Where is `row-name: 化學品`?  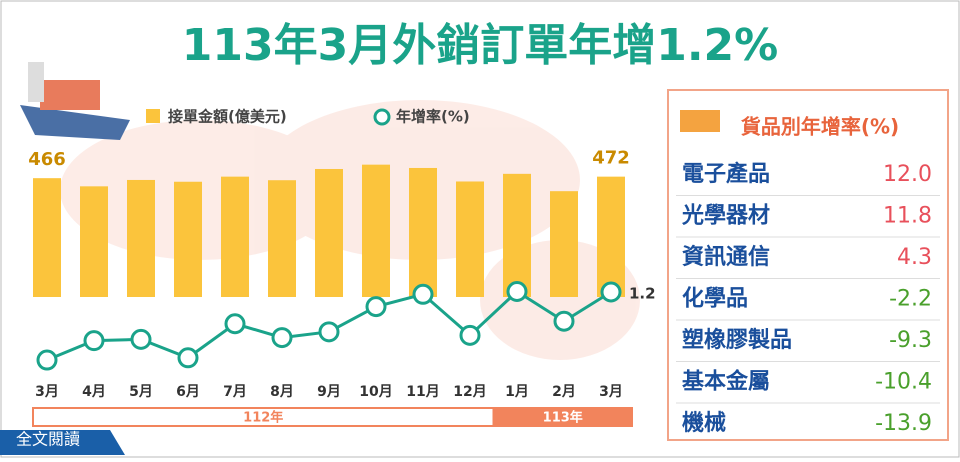 row-name: 化學品 is located at coordinates (715, 299).